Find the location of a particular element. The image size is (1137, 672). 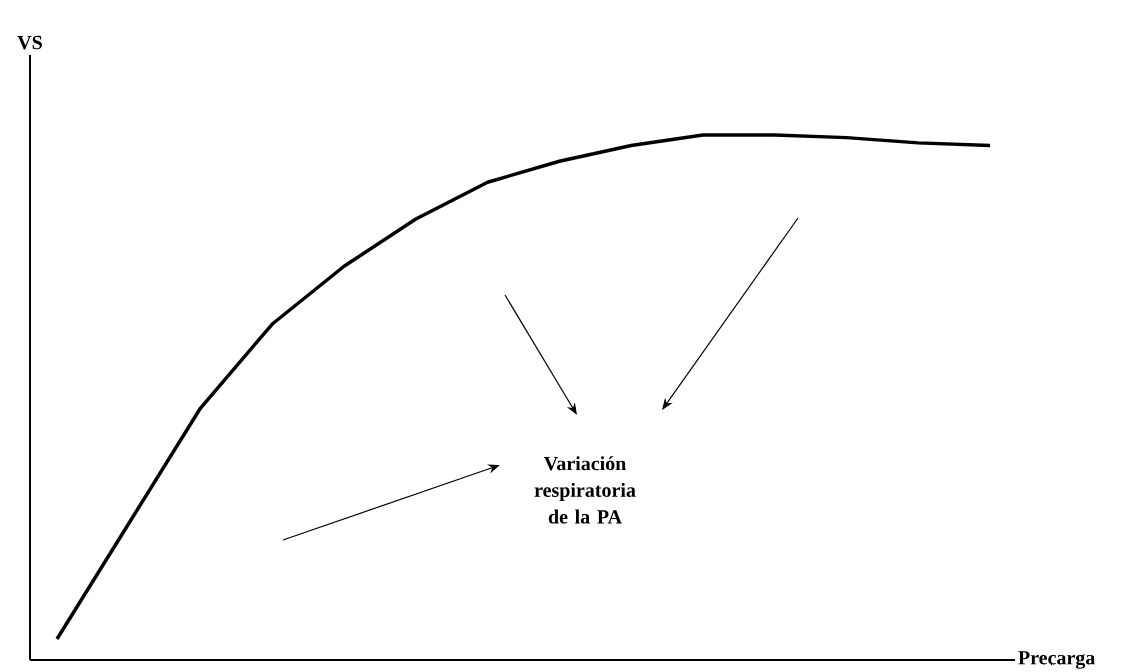

annotation: Variación respiratoria de la PA is located at coordinates (585, 490).